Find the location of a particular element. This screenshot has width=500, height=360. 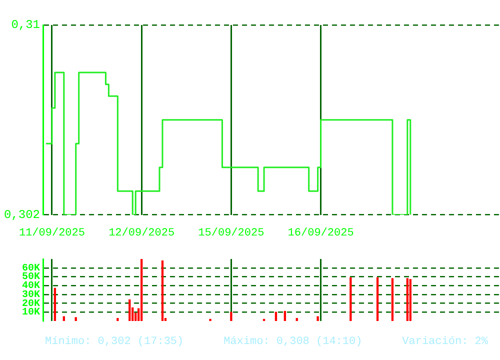

x-tick-label: 15/09/2025 is located at coordinates (231, 233).